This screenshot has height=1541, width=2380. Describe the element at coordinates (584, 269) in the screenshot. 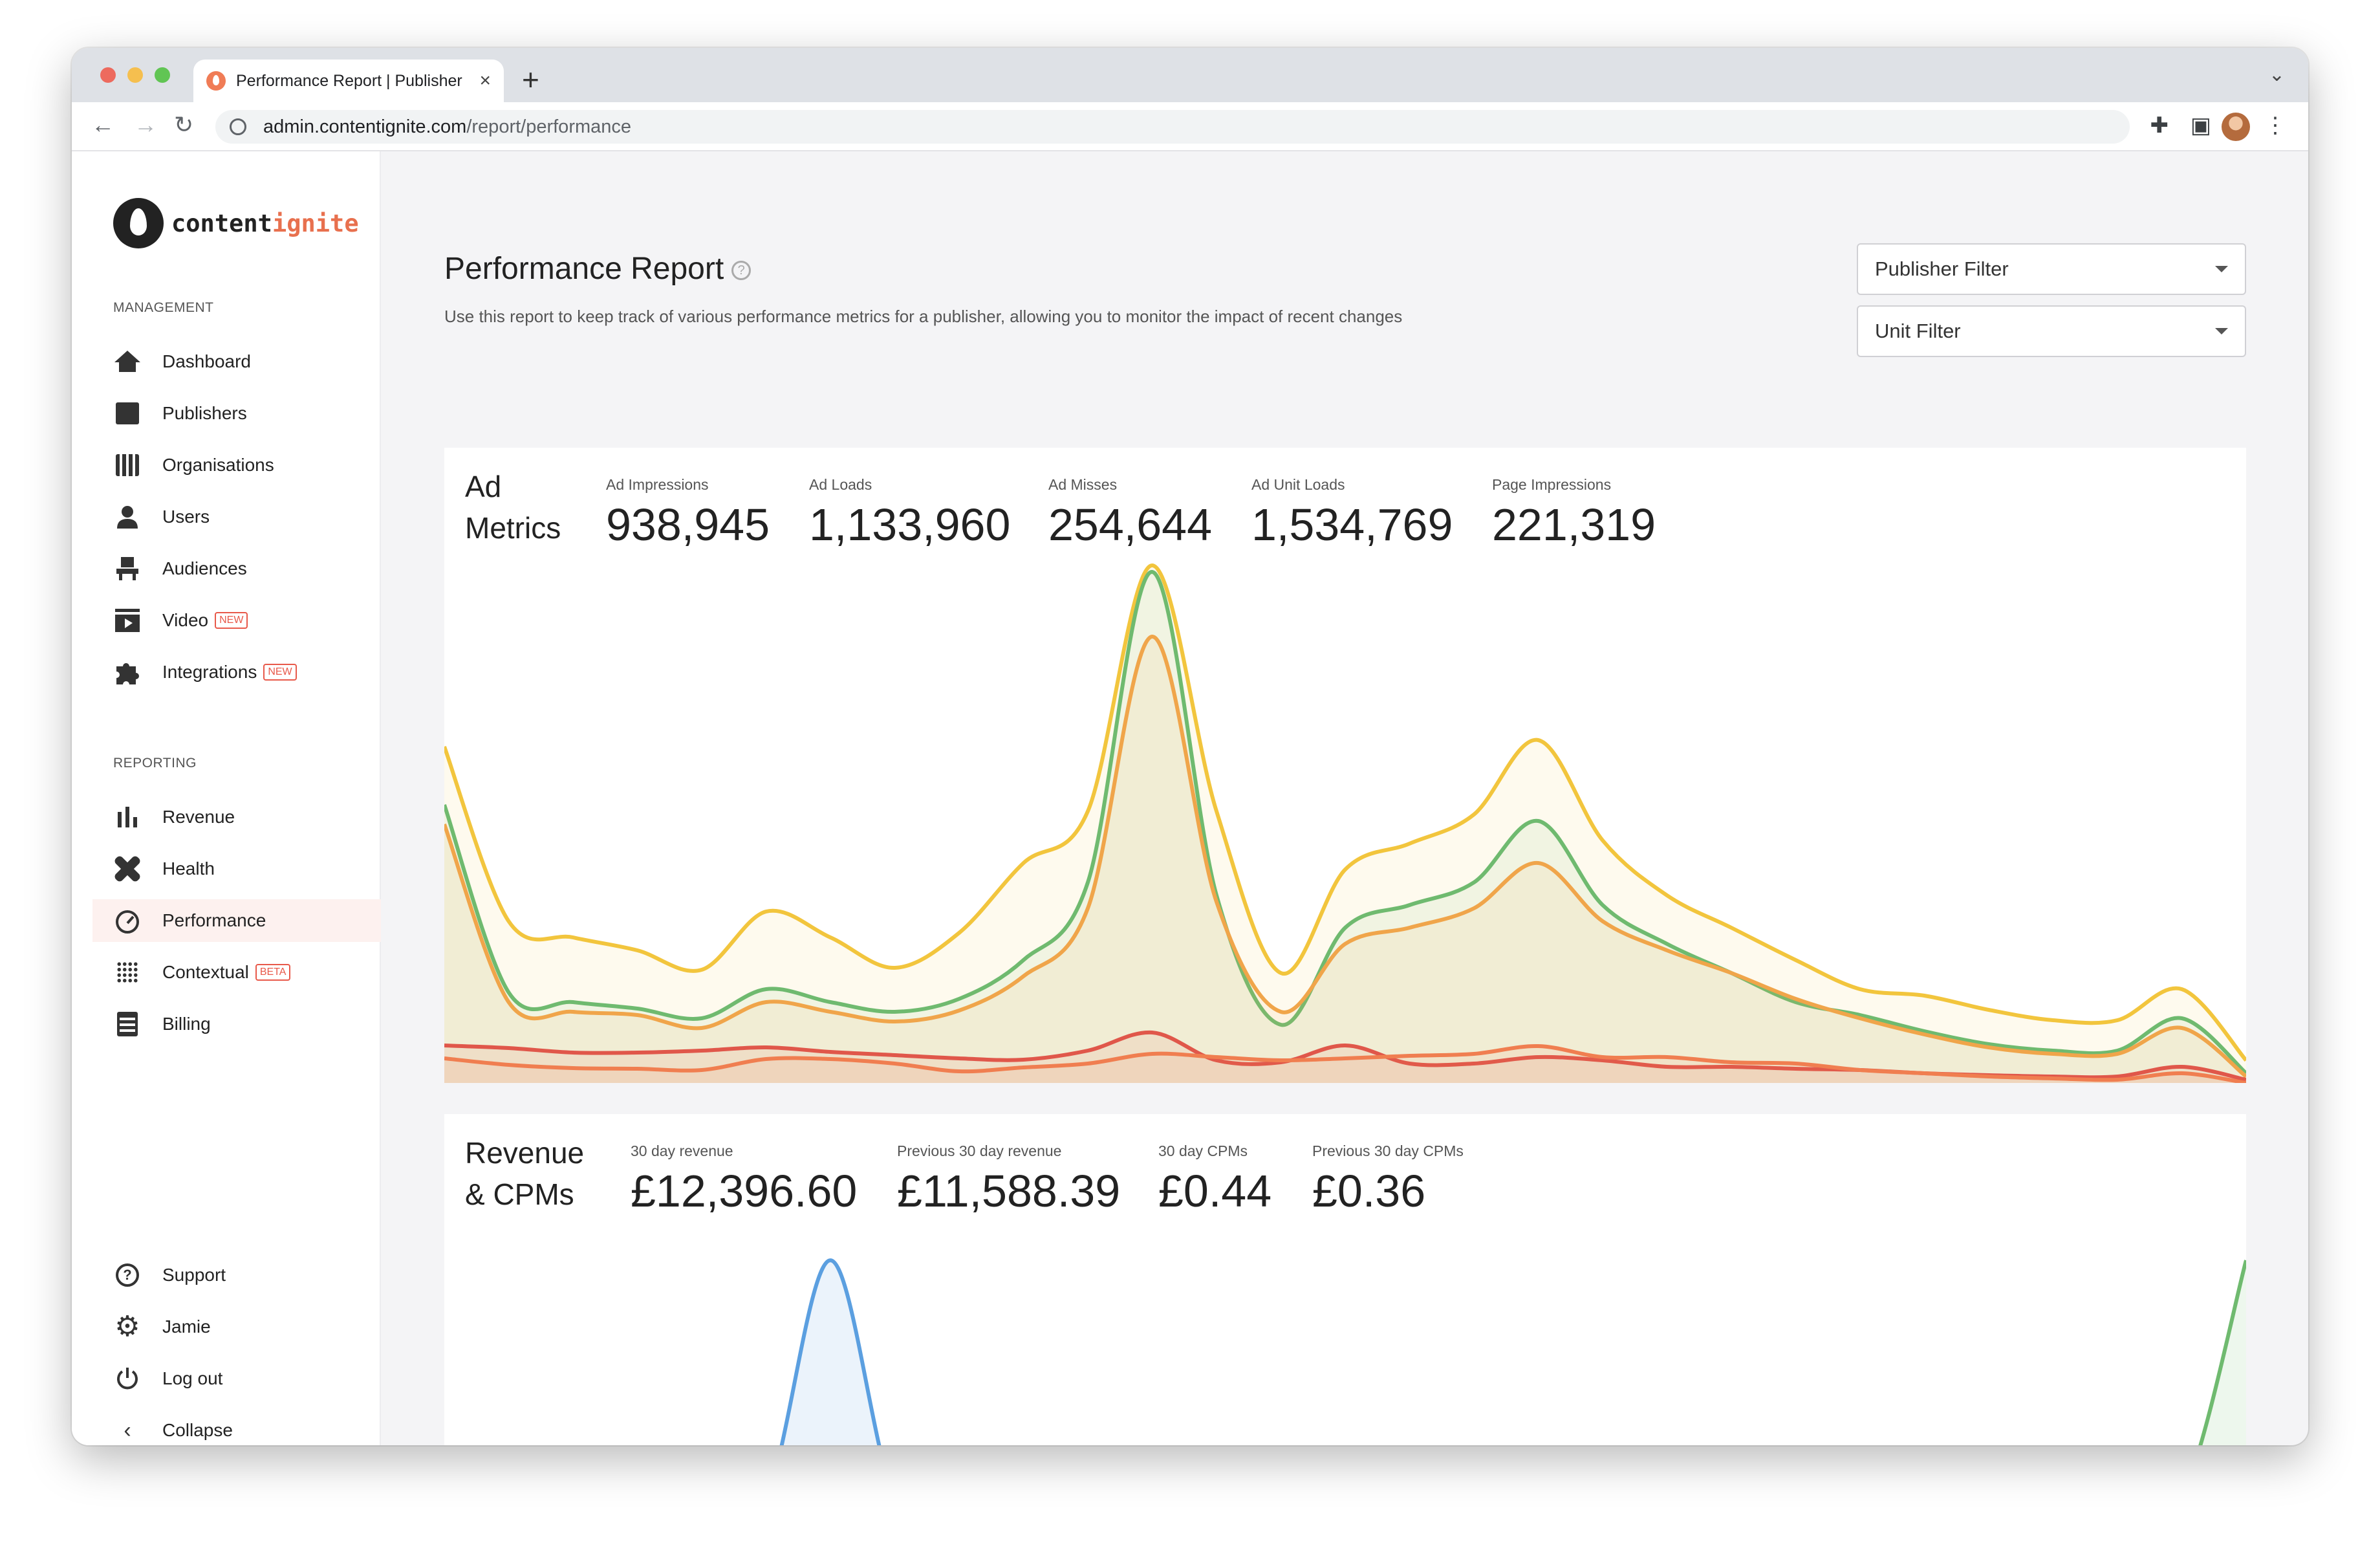

I see `page-title-text: Performance Report` at that location.